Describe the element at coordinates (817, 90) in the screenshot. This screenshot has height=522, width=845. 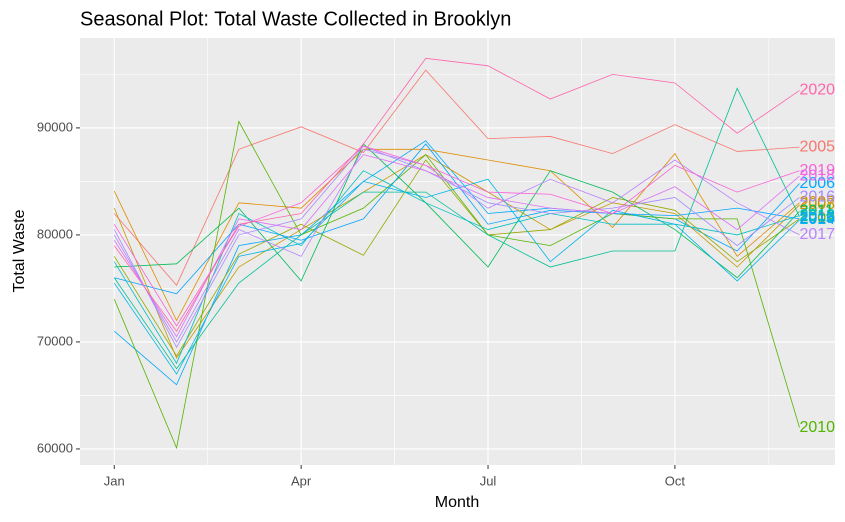
I see `series-label: 2020` at that location.